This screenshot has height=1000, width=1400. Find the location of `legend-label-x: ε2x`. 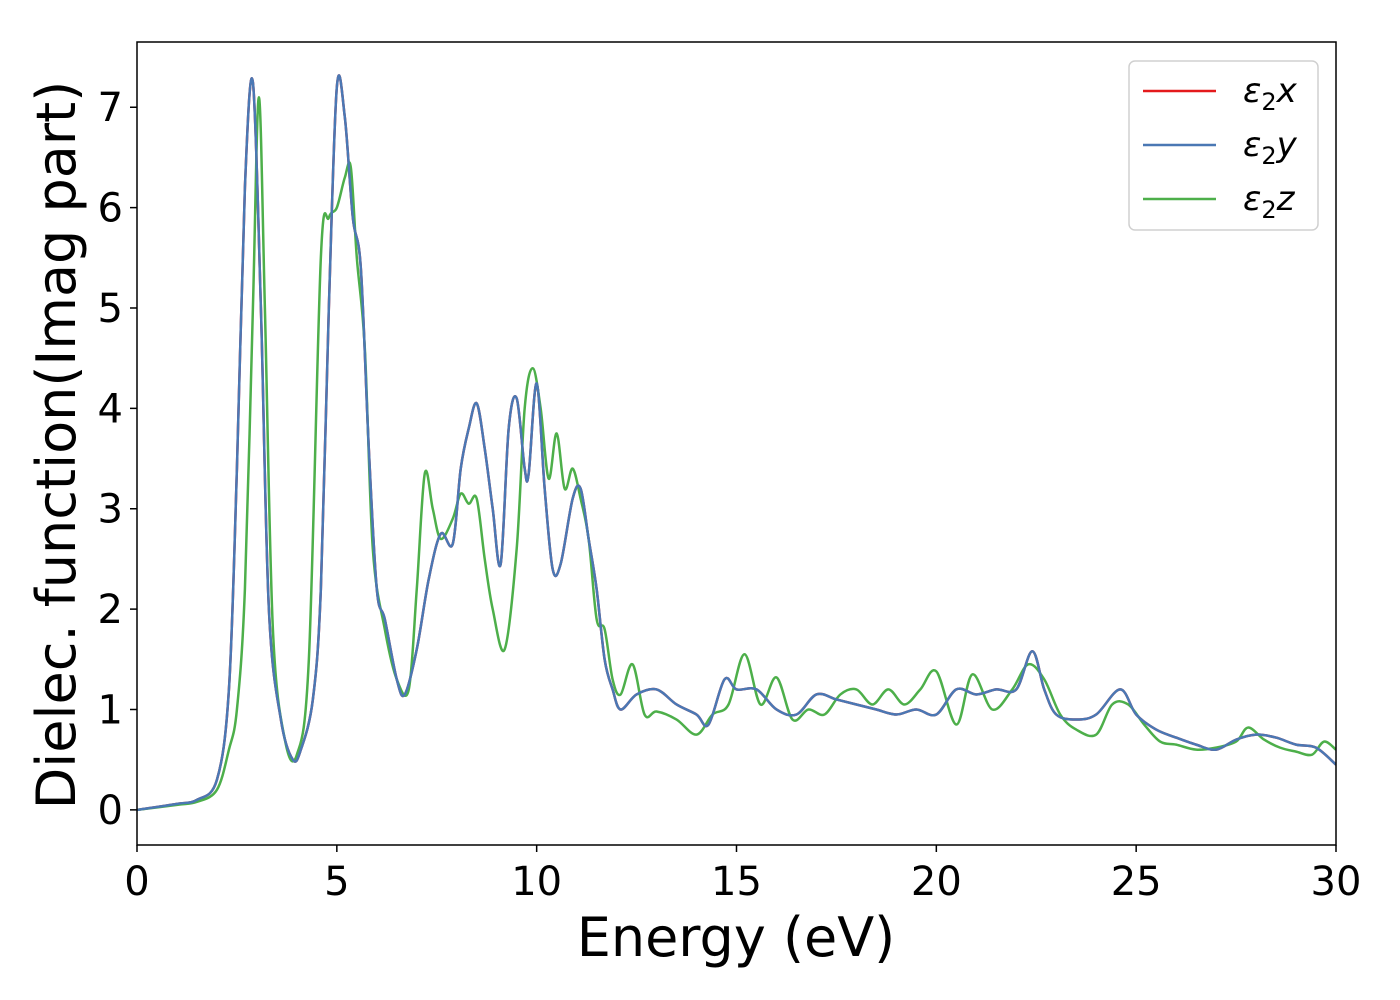

legend-label-x: ε2x is located at coordinates (1270, 93).